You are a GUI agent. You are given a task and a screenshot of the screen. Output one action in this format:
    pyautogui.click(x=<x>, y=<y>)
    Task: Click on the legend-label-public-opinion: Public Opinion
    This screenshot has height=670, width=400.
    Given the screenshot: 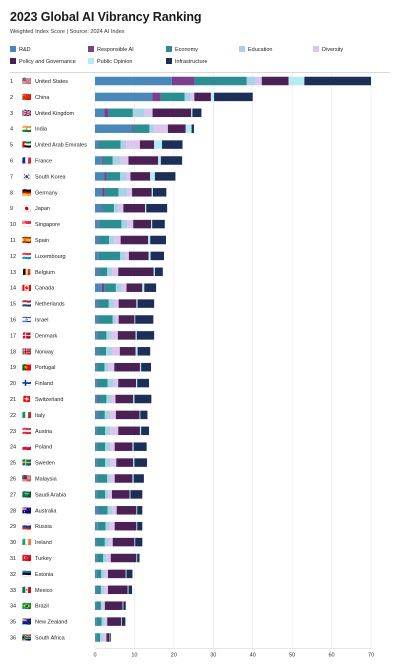 What is the action you would take?
    pyautogui.click(x=115, y=62)
    